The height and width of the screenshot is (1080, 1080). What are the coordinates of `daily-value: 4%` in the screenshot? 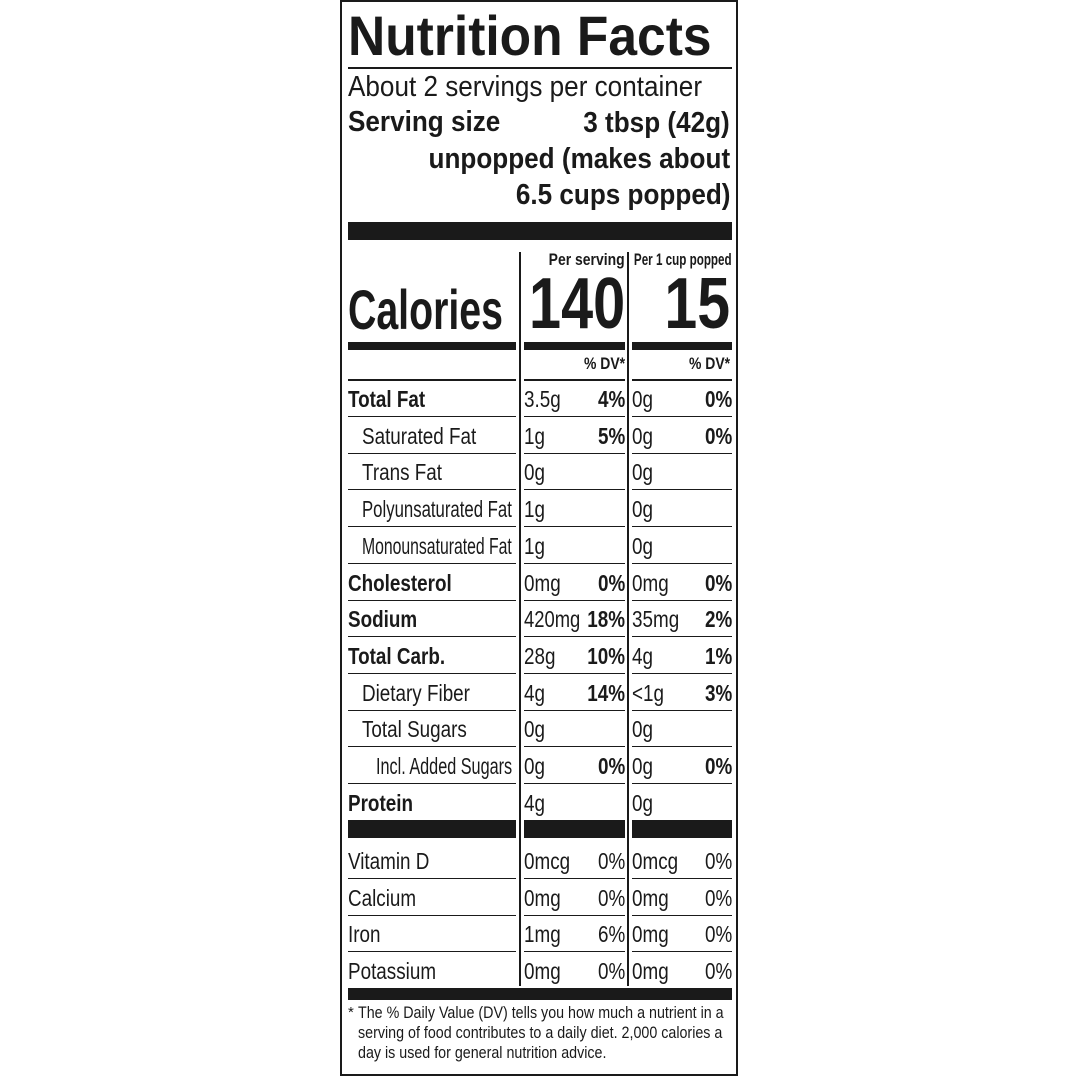 It's located at (611, 399).